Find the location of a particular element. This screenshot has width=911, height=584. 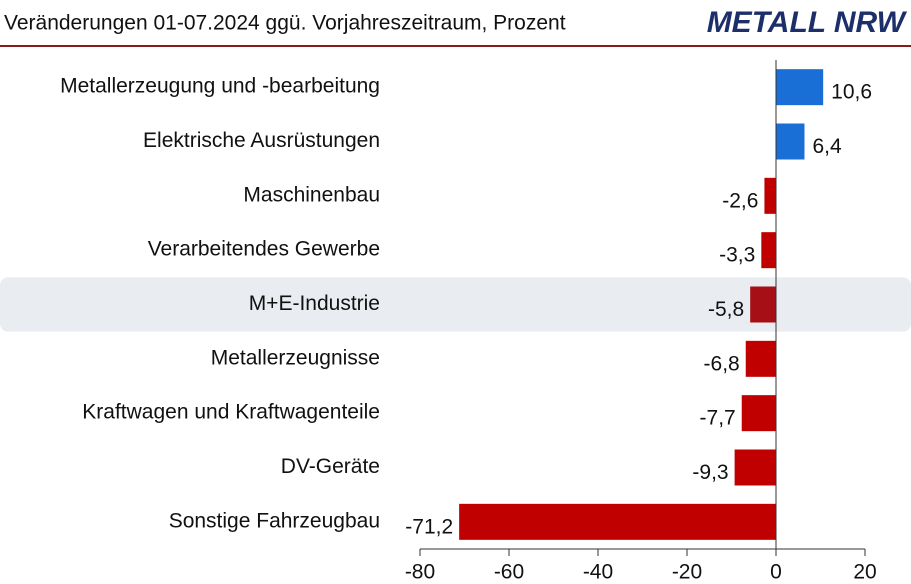

value-label: -71,2 is located at coordinates (429, 526).